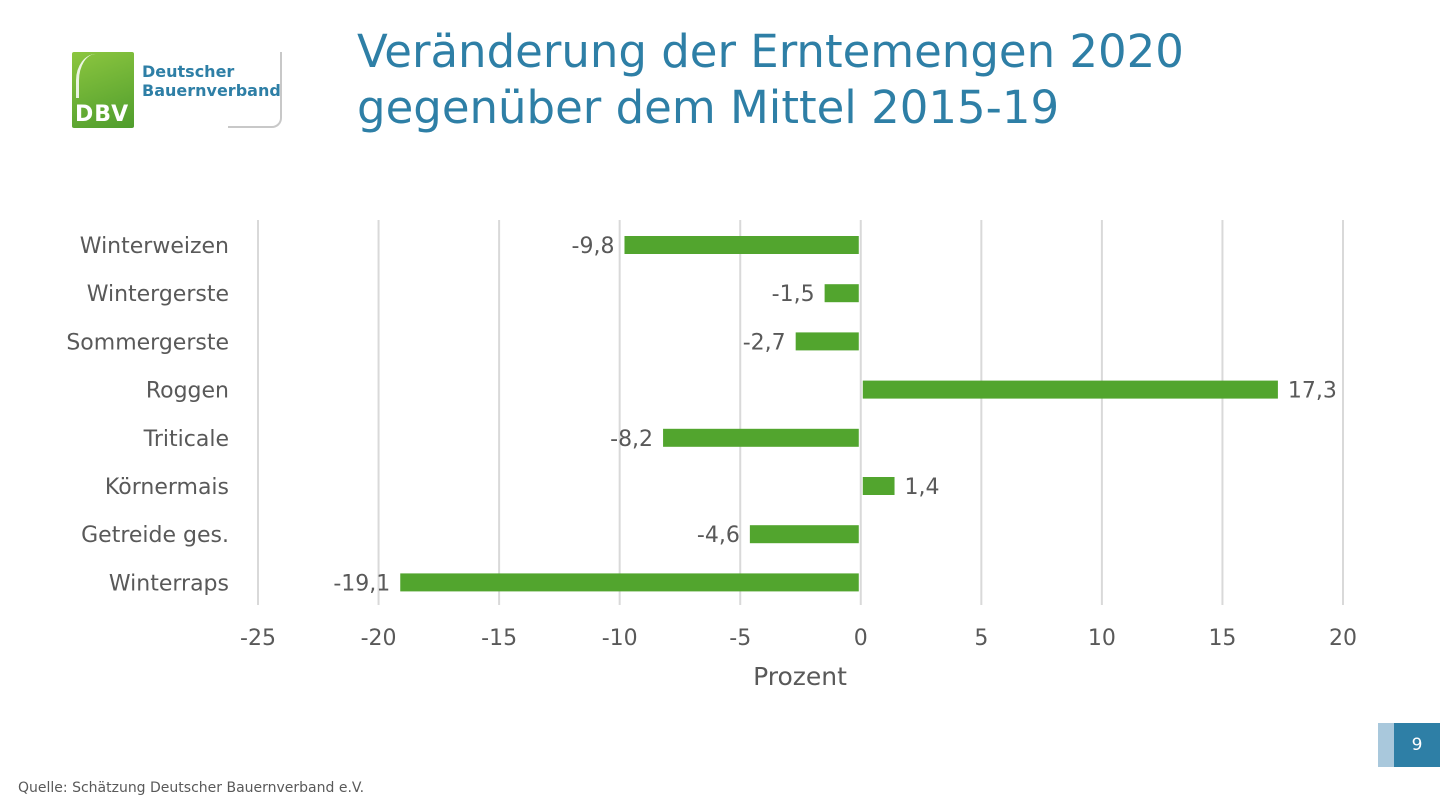  I want to click on x-tick-label: -10, so click(620, 638).